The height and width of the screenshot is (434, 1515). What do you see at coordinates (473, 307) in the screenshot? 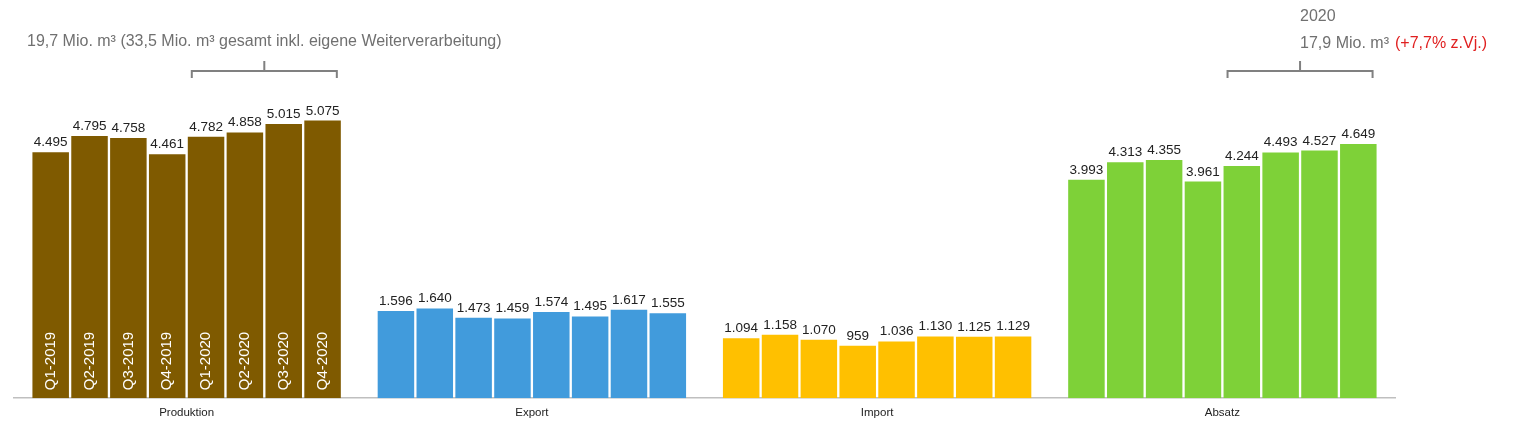
I see `data-label: 1.473` at bounding box center [473, 307].